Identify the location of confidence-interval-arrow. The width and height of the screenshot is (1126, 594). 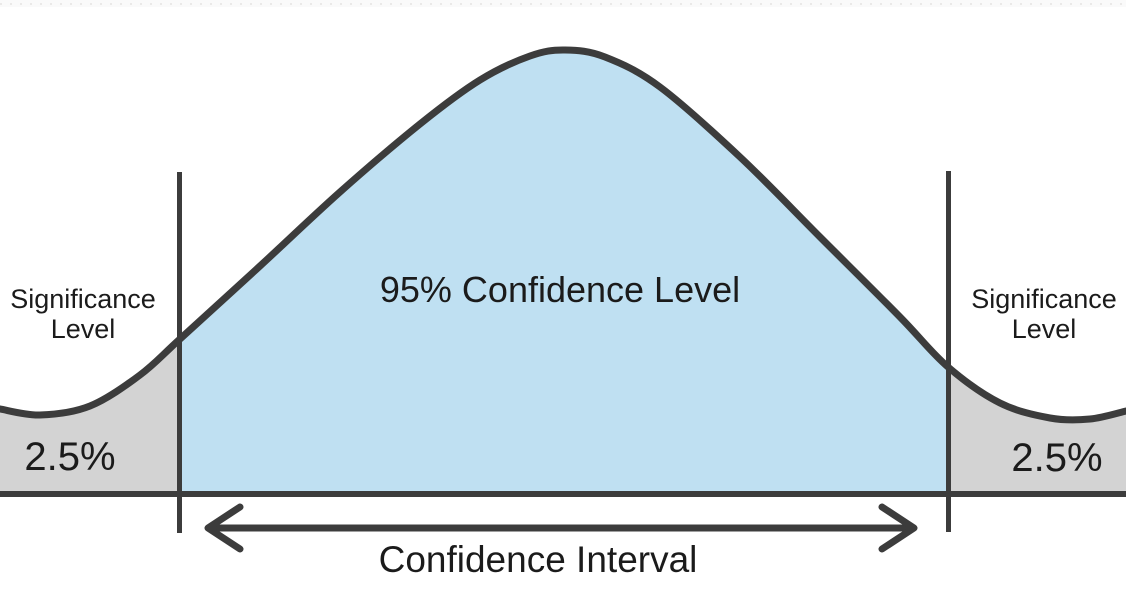
(561, 528).